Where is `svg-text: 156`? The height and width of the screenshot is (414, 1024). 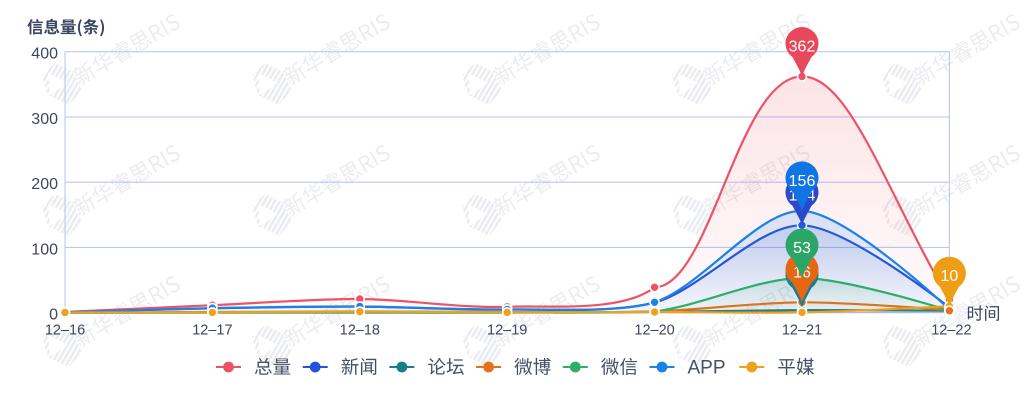
svg-text: 156 is located at coordinates (802, 181).